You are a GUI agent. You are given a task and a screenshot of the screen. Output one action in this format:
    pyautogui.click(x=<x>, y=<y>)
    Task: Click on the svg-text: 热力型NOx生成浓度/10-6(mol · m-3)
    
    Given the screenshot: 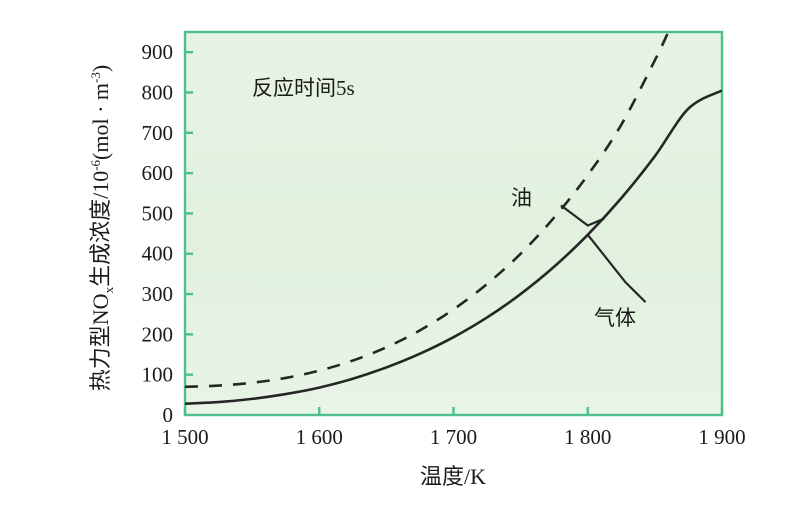 What is the action you would take?
    pyautogui.click(x=102, y=228)
    